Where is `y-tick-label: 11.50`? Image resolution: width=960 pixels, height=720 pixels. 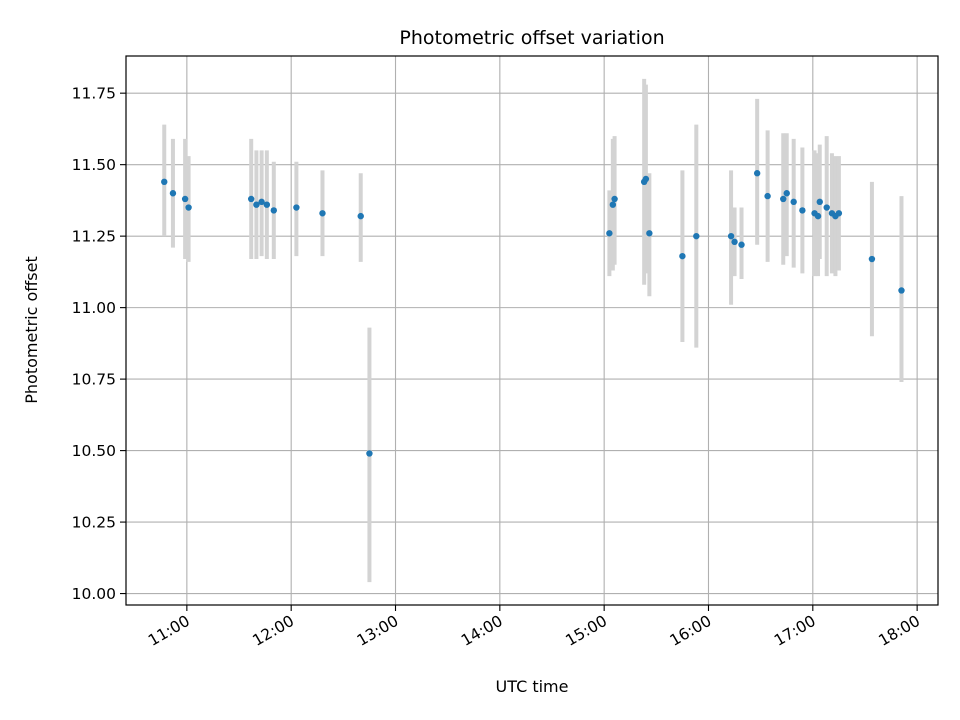
y-tick-label: 11.50 is located at coordinates (94, 165).